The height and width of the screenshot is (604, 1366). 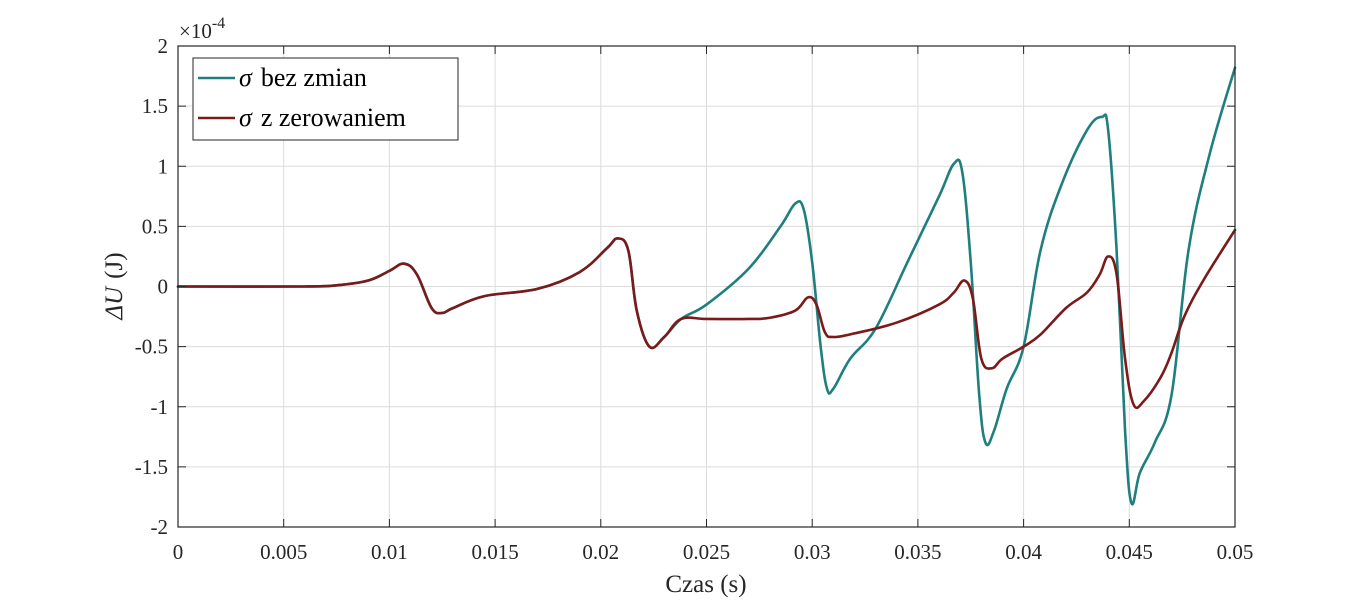 What do you see at coordinates (303, 77) in the screenshot?
I see `legend-entry-bez-zmian: σ bez zmian` at bounding box center [303, 77].